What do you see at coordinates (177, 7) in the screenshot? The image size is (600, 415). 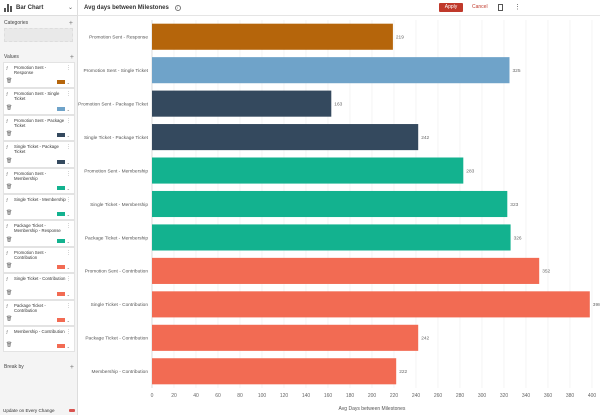 I see `info-icon: i` at bounding box center [177, 7].